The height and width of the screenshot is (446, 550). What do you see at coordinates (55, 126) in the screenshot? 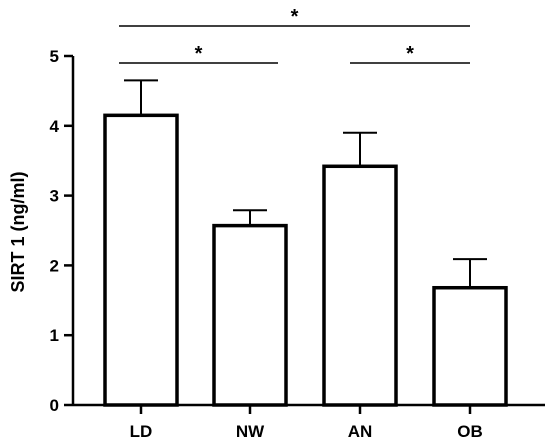
I see `y-tick-label: 4` at bounding box center [55, 126].